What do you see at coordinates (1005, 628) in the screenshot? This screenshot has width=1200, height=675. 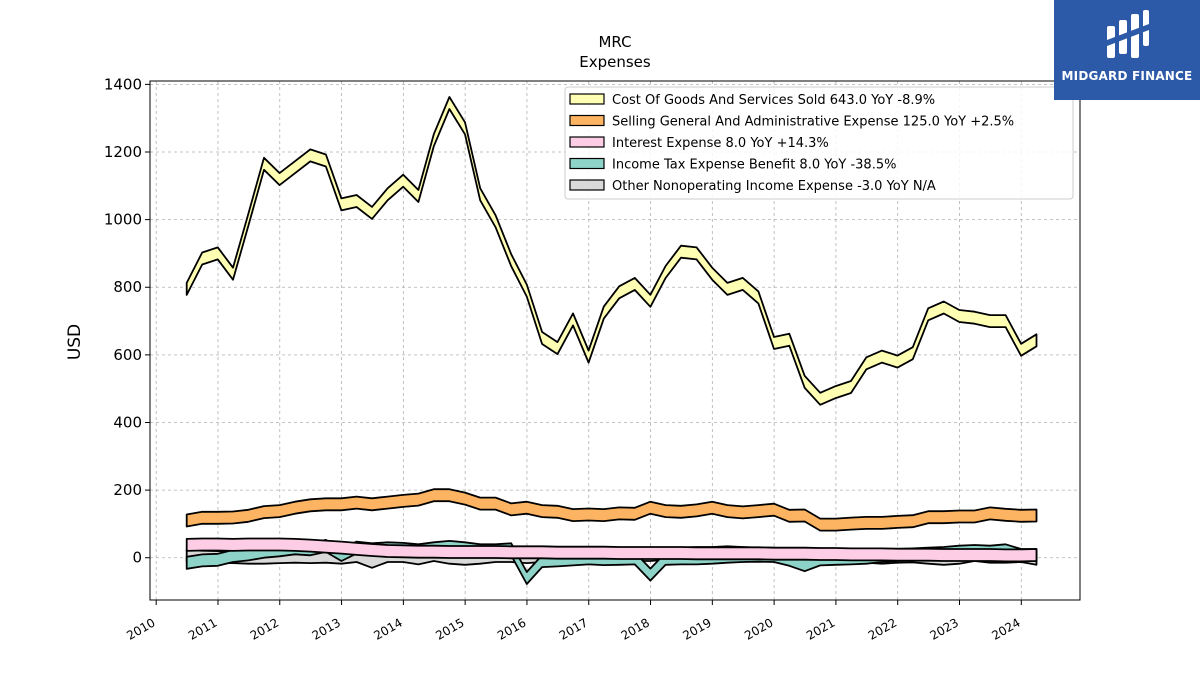 I see `x-tick-label: 2024` at bounding box center [1005, 628].